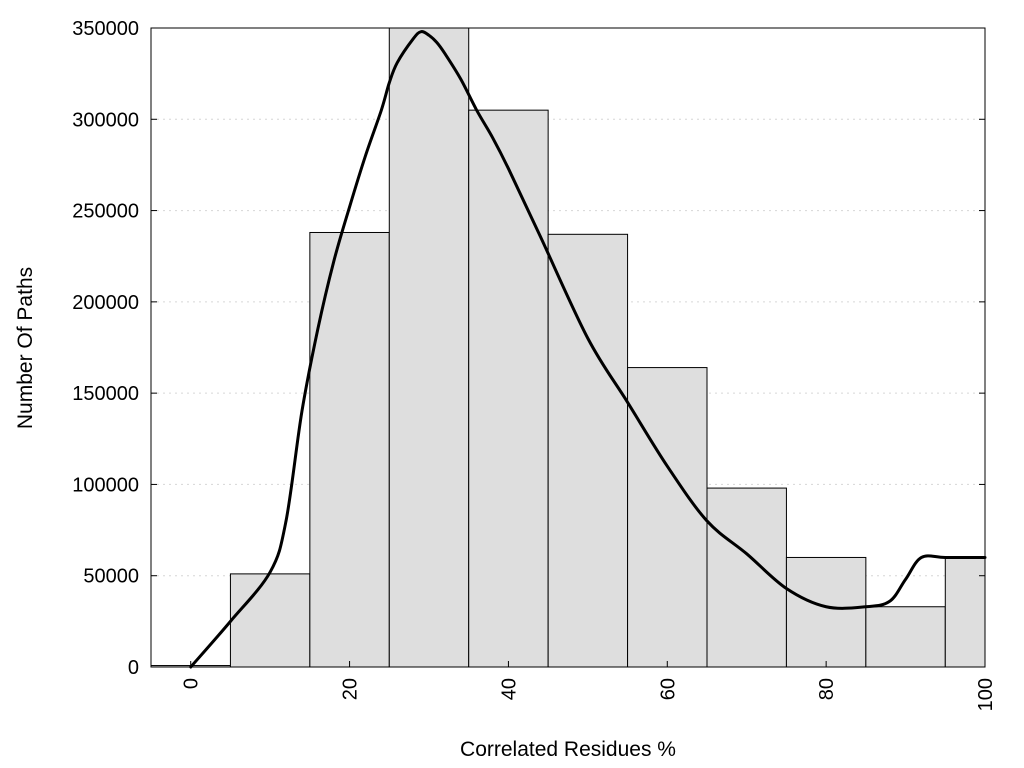 The height and width of the screenshot is (768, 1024). Describe the element at coordinates (986, 694) in the screenshot. I see `x-tick-label: 100` at that location.